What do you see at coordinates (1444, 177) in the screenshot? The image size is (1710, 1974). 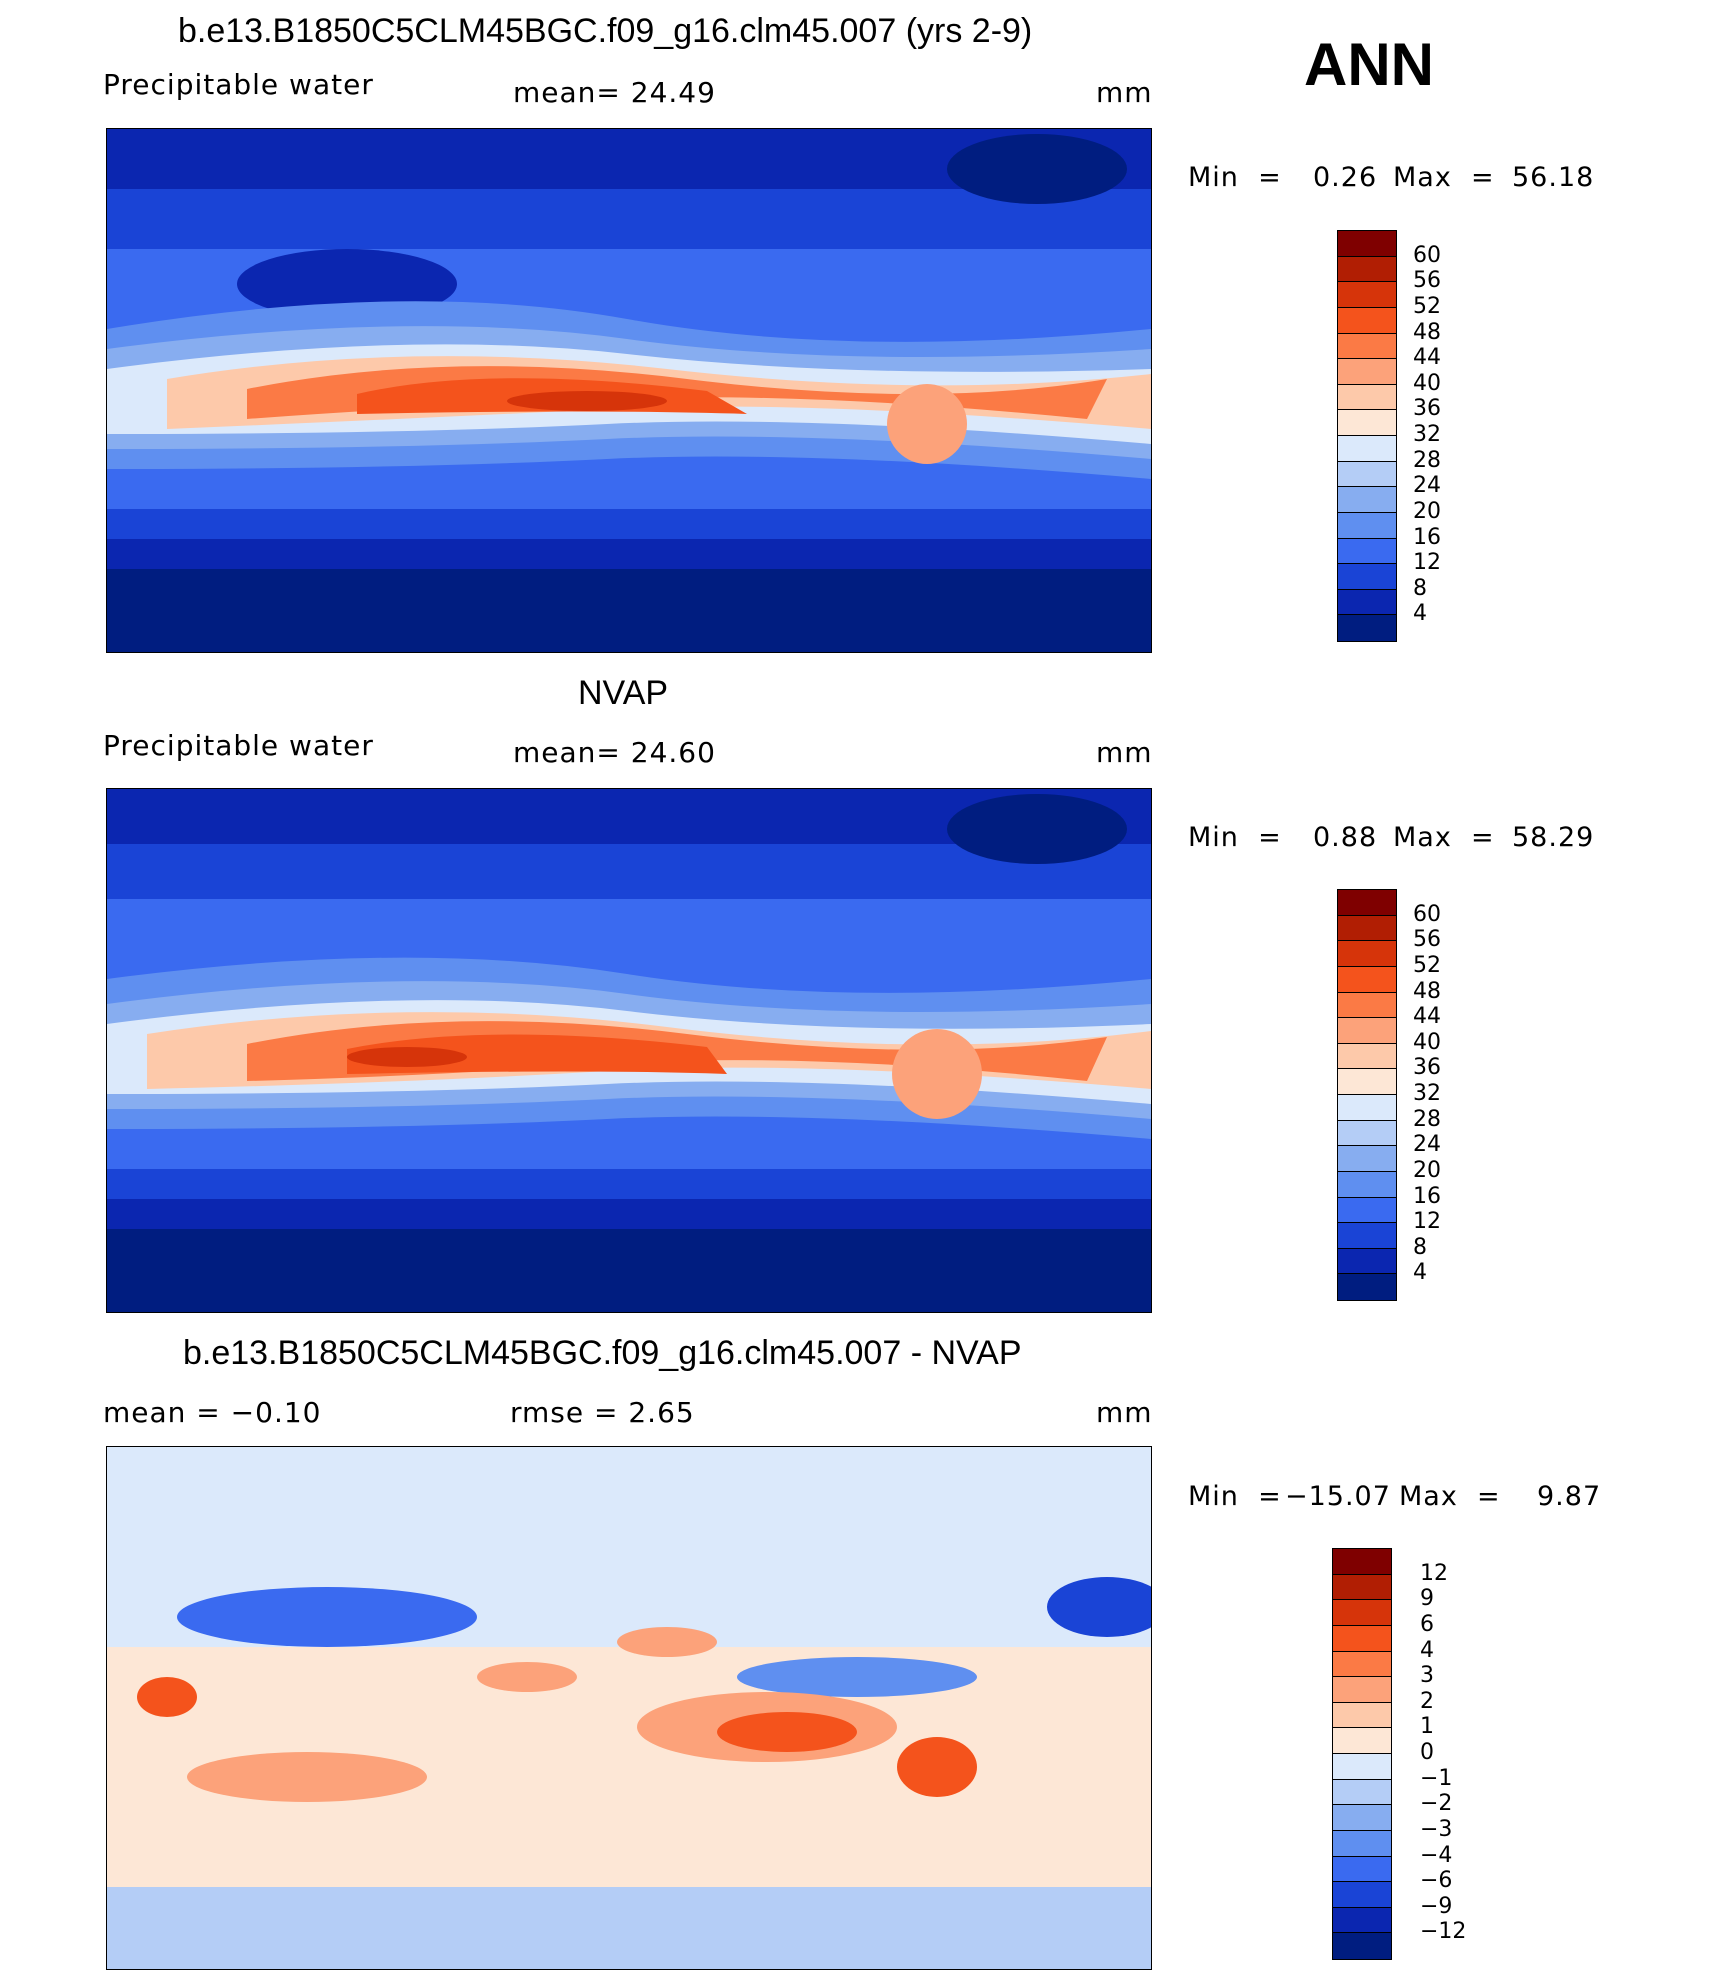 I see `panel1-max-label: Max =` at bounding box center [1444, 177].